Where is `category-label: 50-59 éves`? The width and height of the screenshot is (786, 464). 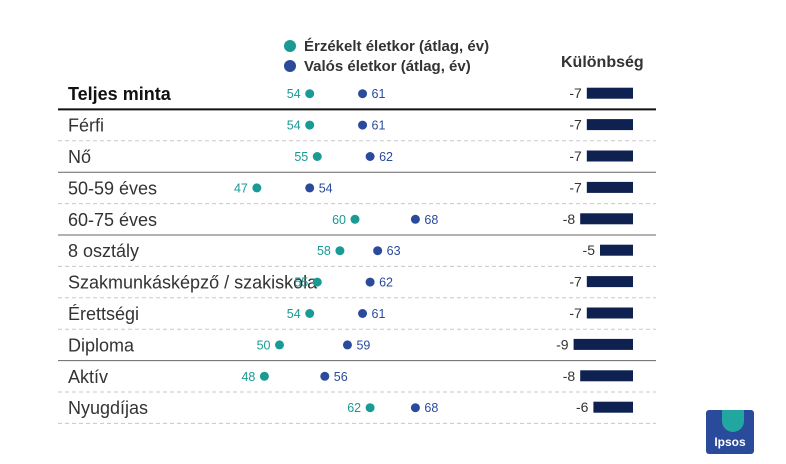
category-label: 50-59 éves is located at coordinates (112, 188).